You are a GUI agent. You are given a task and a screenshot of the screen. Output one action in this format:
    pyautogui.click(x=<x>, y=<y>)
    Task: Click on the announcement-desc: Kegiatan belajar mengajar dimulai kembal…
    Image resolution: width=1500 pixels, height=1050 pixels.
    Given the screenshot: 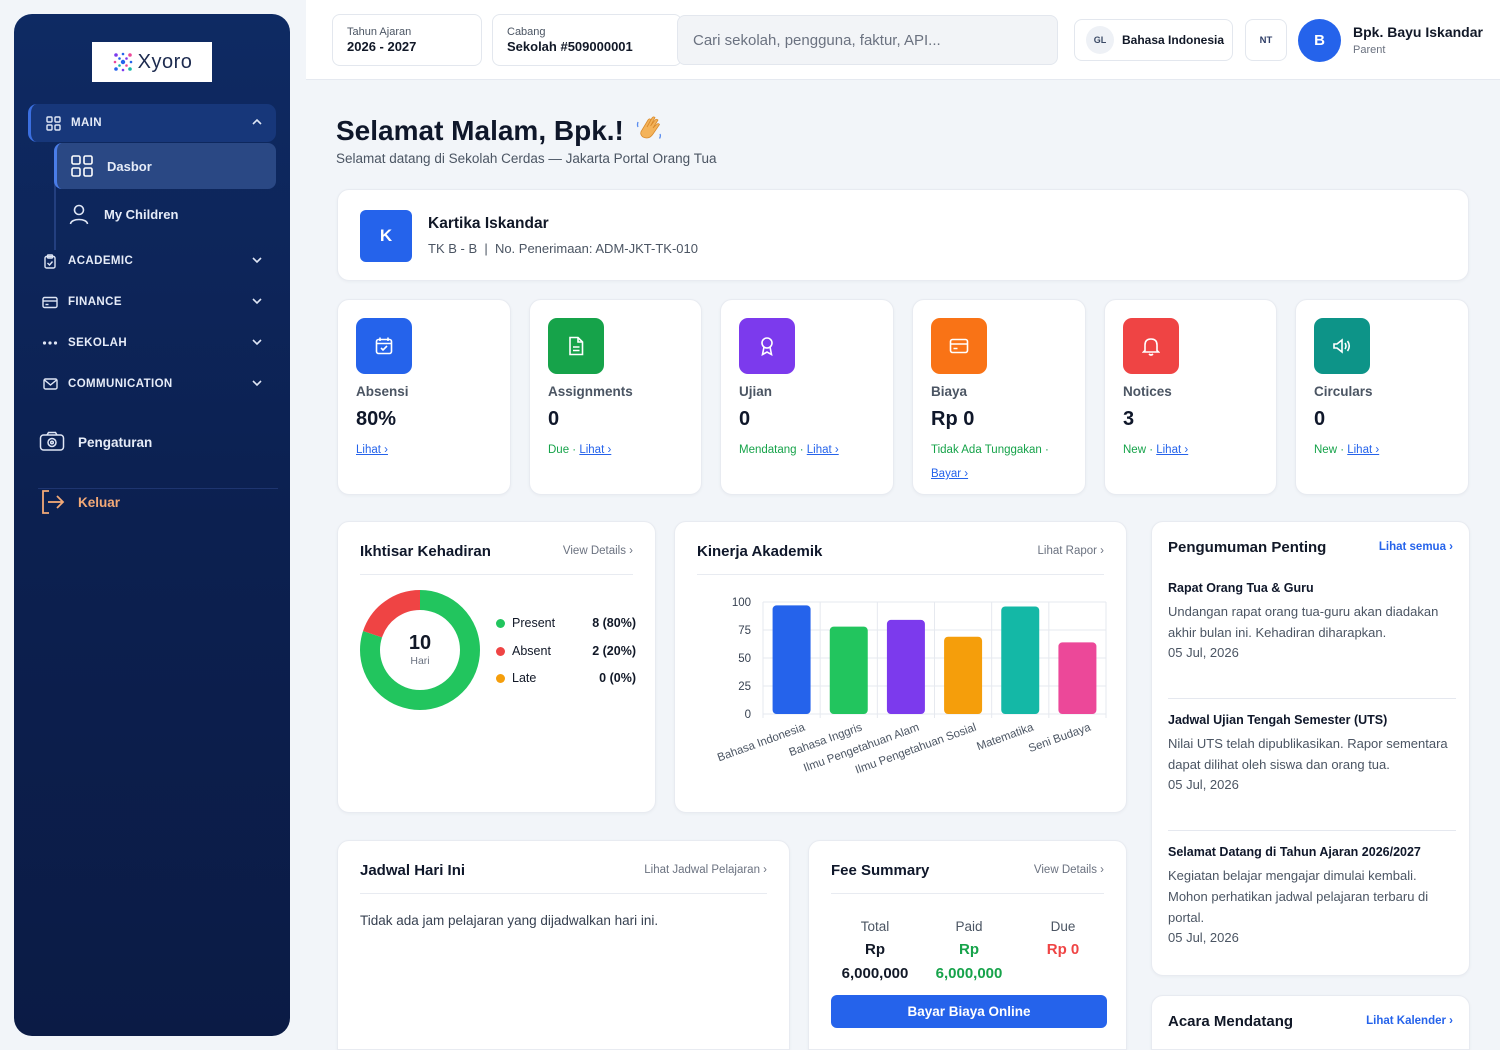 What is the action you would take?
    pyautogui.click(x=1298, y=896)
    